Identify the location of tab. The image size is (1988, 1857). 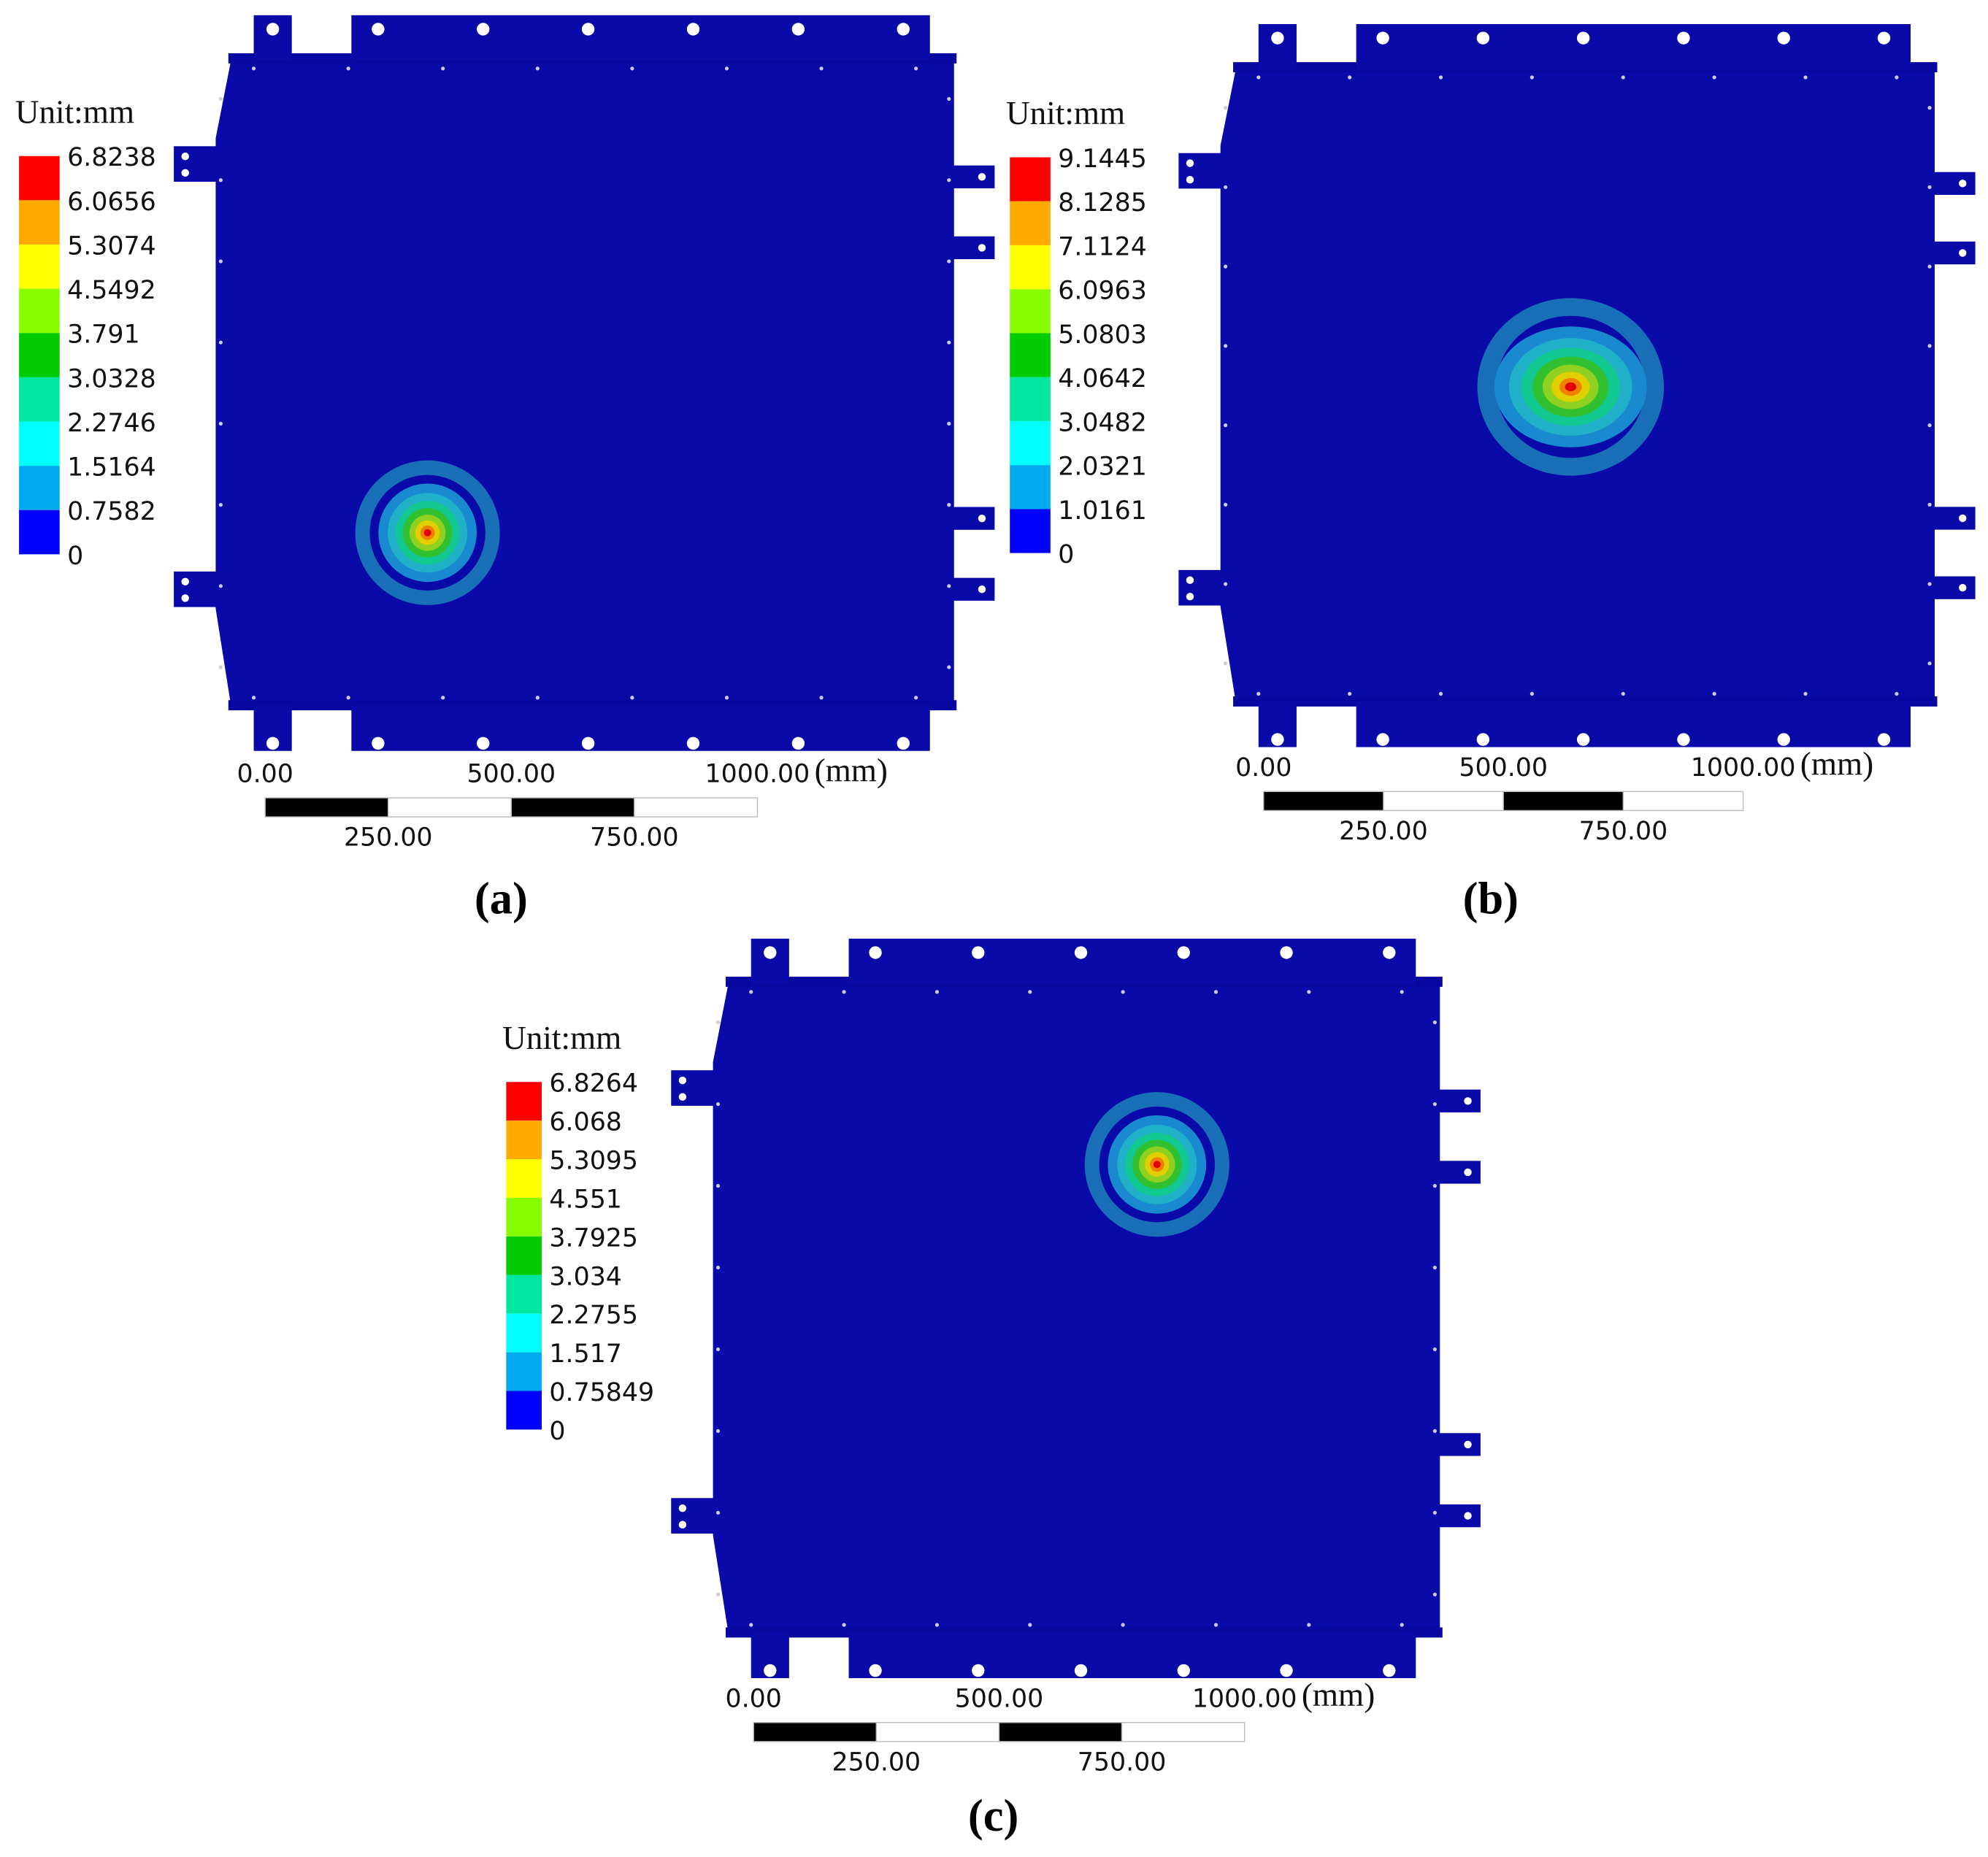
(1633, 724).